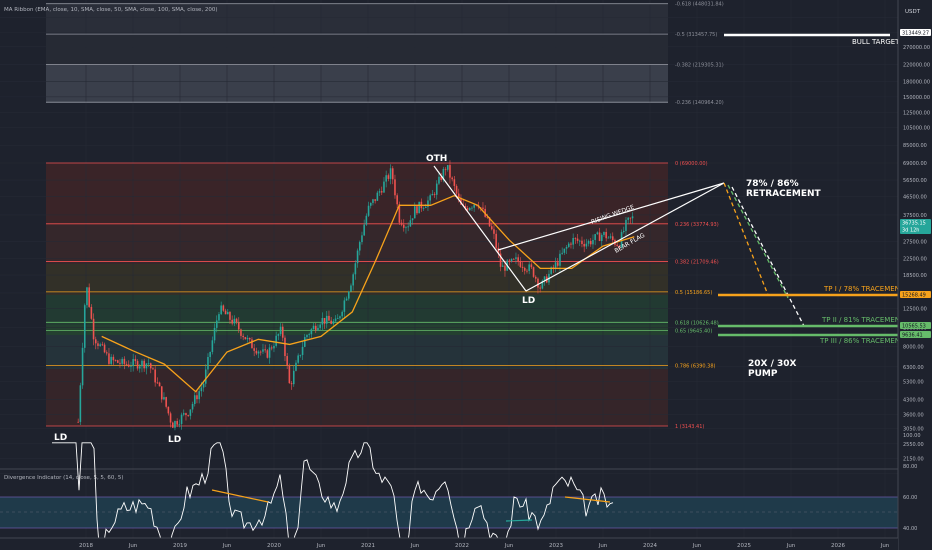  Describe the element at coordinates (838, 546) in the screenshot. I see `x-tick-16: 2026` at that location.